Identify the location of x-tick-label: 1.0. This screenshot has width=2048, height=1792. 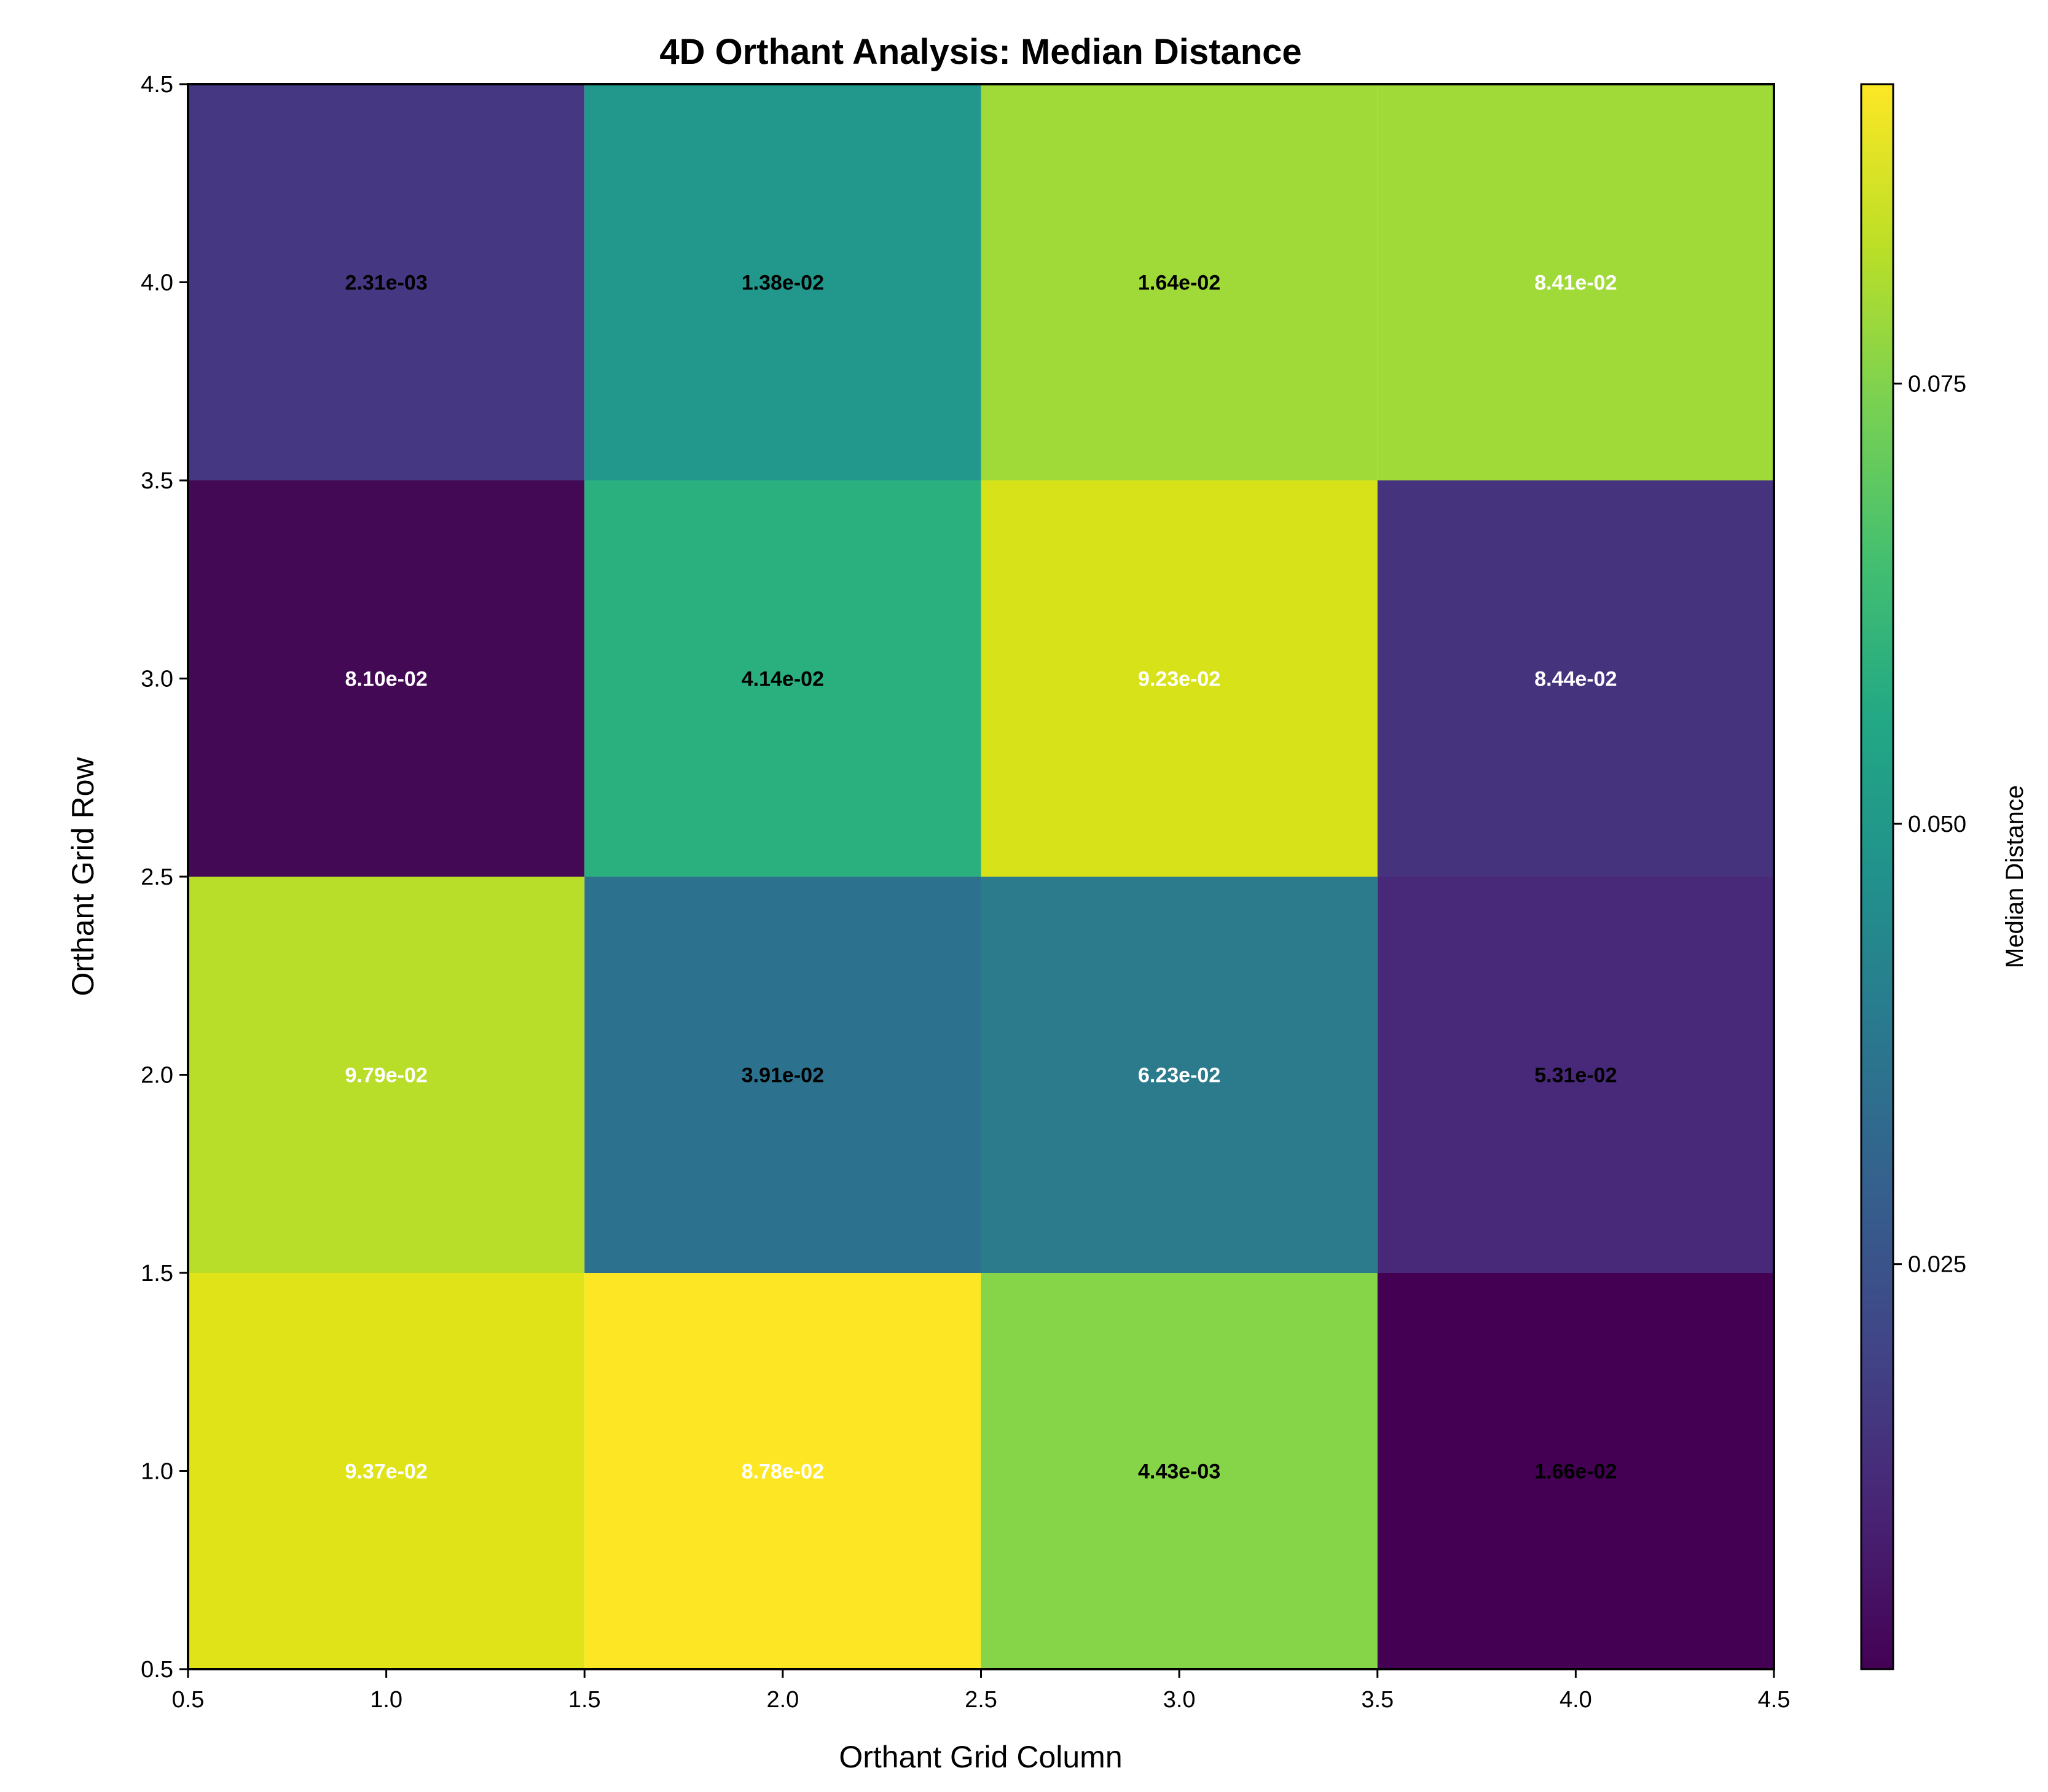
(386, 1700).